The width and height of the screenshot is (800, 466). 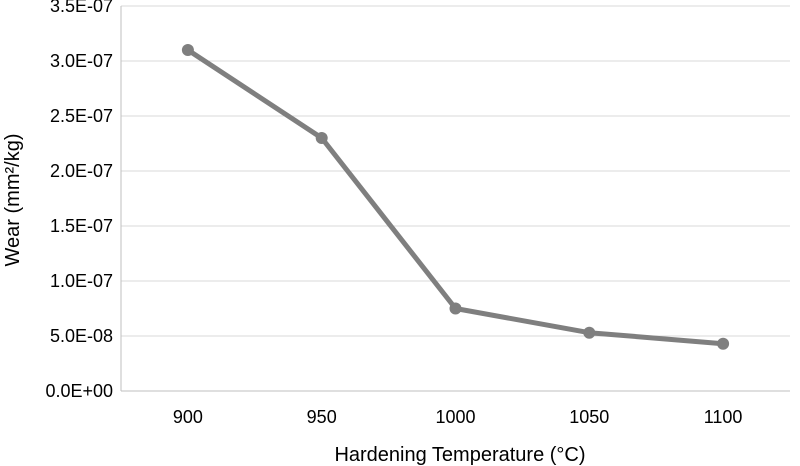 I want to click on y-tick-label: 1.0E-07, so click(x=81, y=281).